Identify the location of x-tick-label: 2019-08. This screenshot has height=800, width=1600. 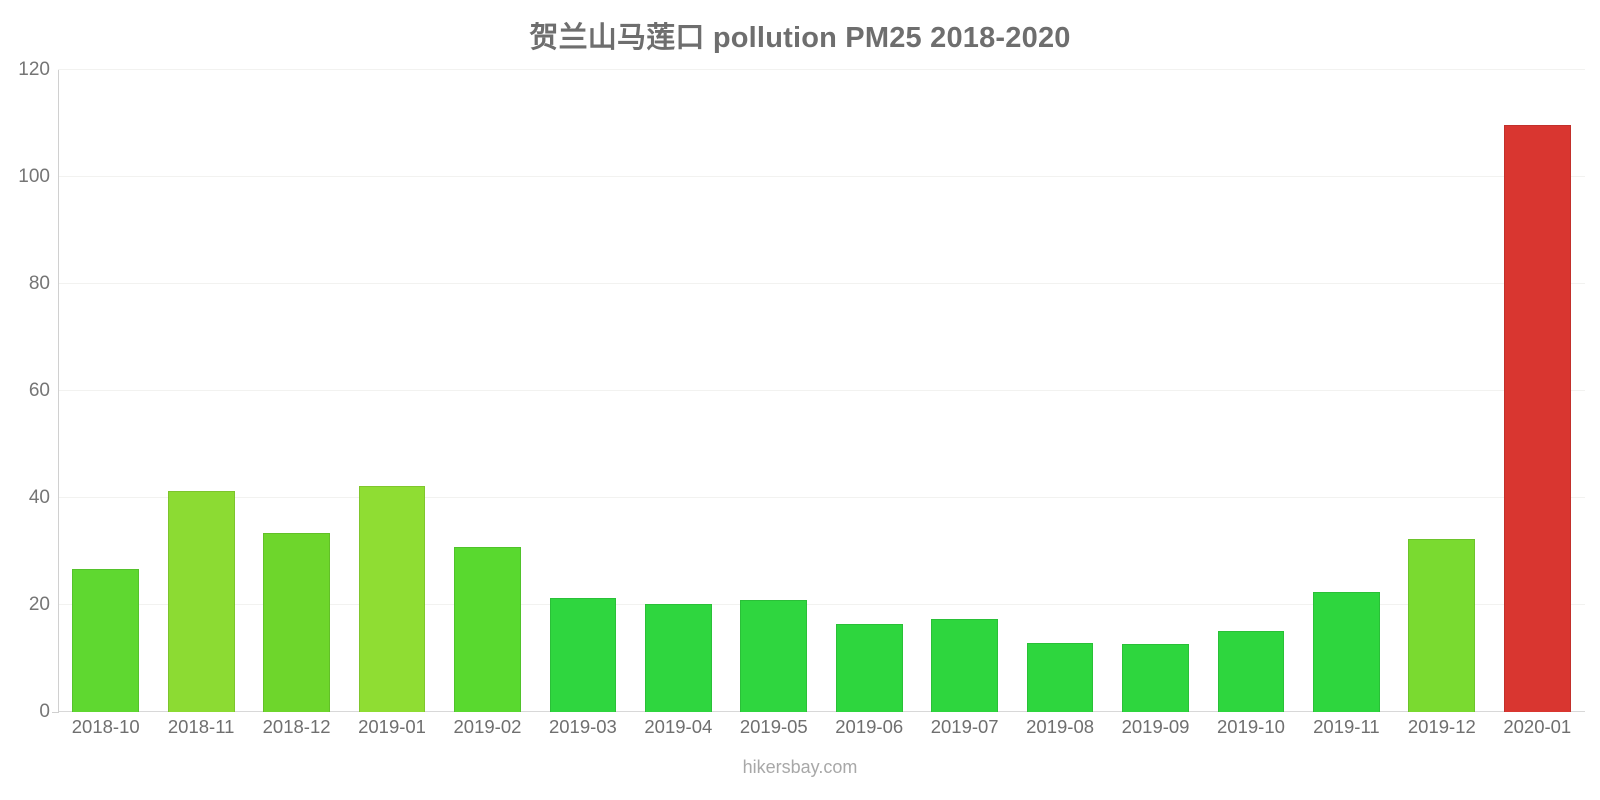
(1060, 726).